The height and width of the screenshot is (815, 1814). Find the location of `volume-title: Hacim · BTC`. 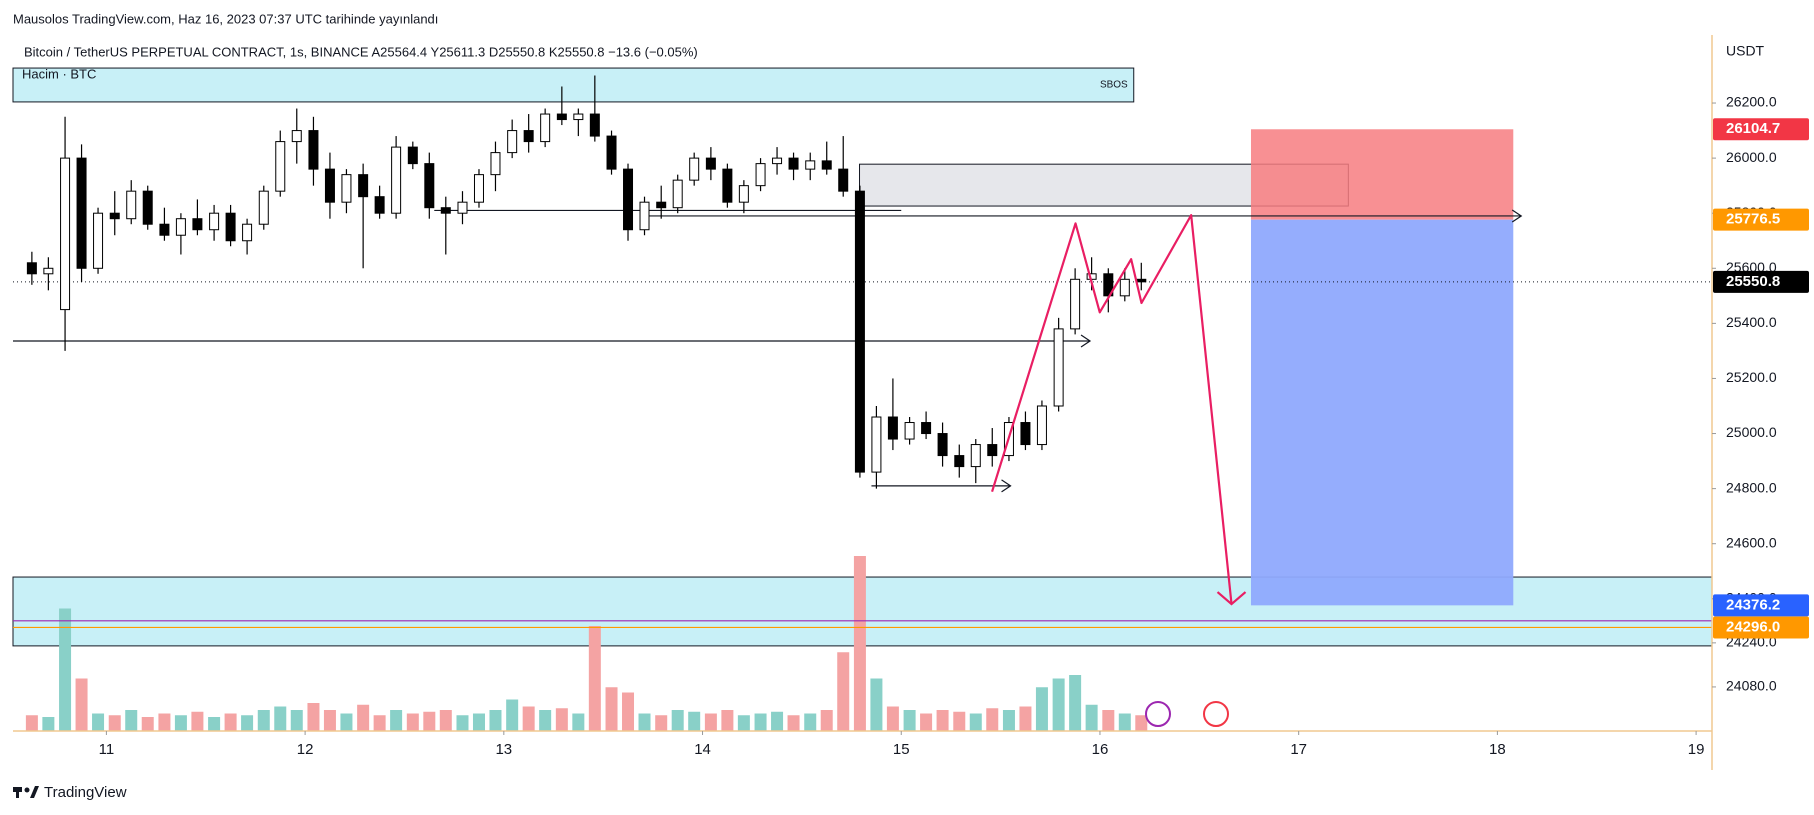

volume-title: Hacim · BTC is located at coordinates (59, 73).